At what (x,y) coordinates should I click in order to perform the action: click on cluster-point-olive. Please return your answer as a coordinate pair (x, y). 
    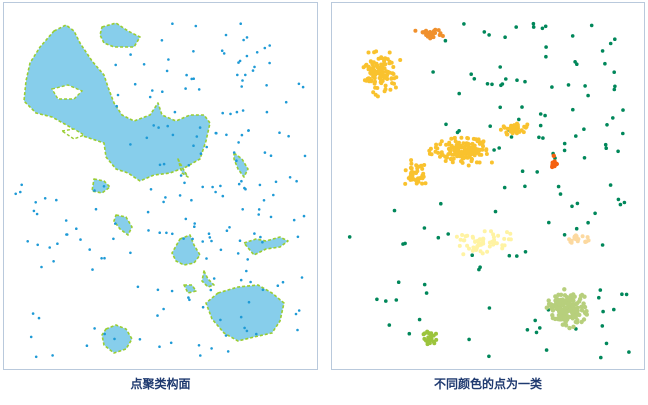
    Looking at the image, I should click on (433, 335).